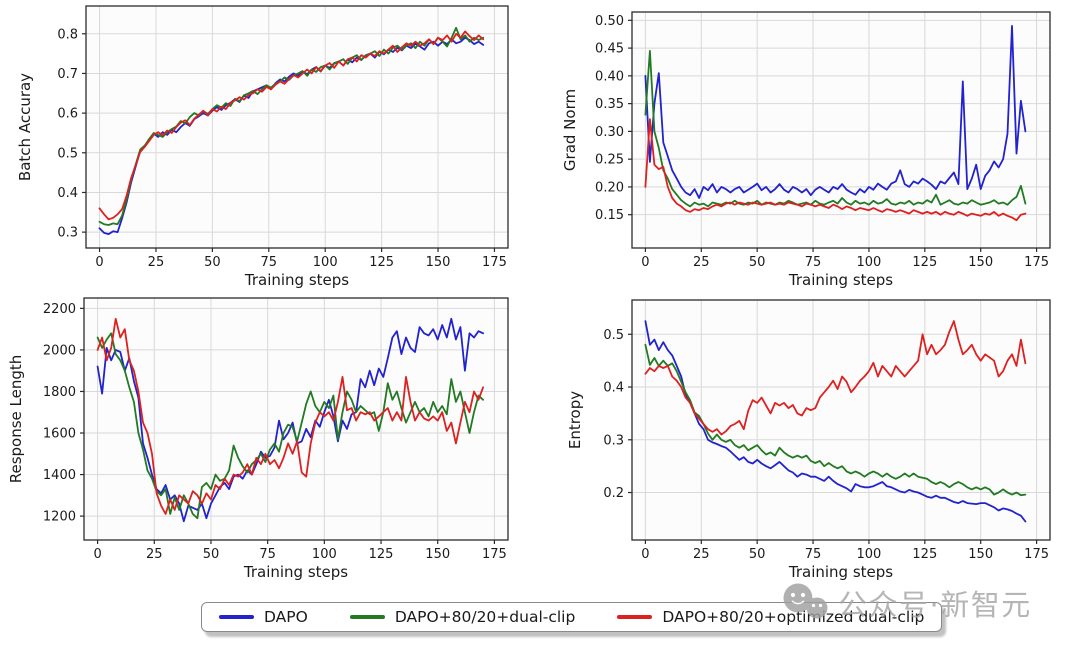  What do you see at coordinates (609, 215) in the screenshot?
I see `y-tick-label: 0.15` at bounding box center [609, 215].